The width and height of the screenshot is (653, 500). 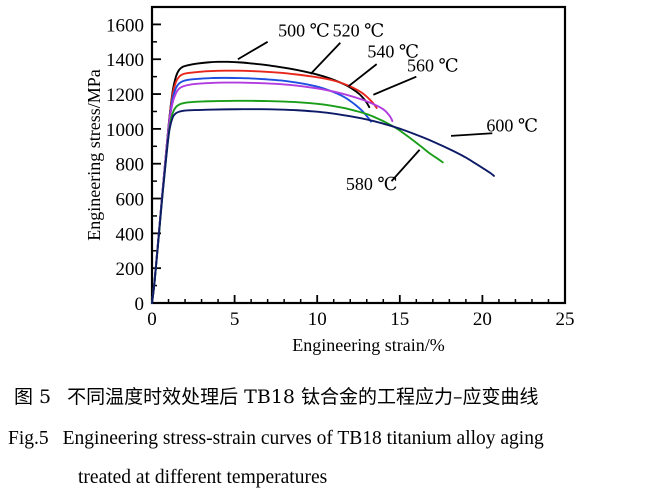 I want to click on y-tick-label: 1200, so click(x=125, y=95).